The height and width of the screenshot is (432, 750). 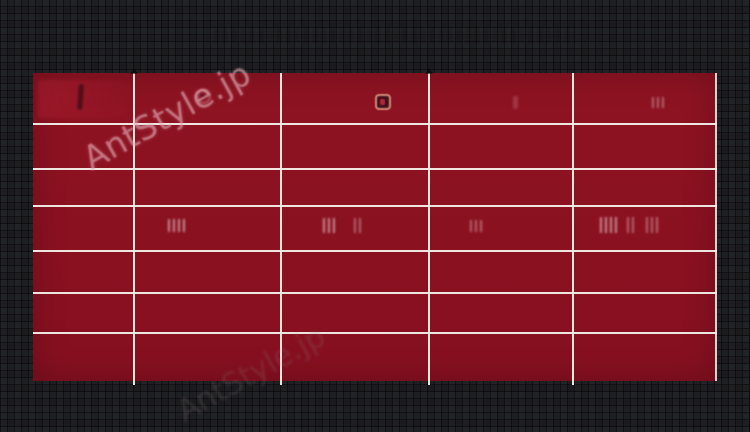 What do you see at coordinates (203, 96) in the screenshot?
I see `ring-icon` at bounding box center [203, 96].